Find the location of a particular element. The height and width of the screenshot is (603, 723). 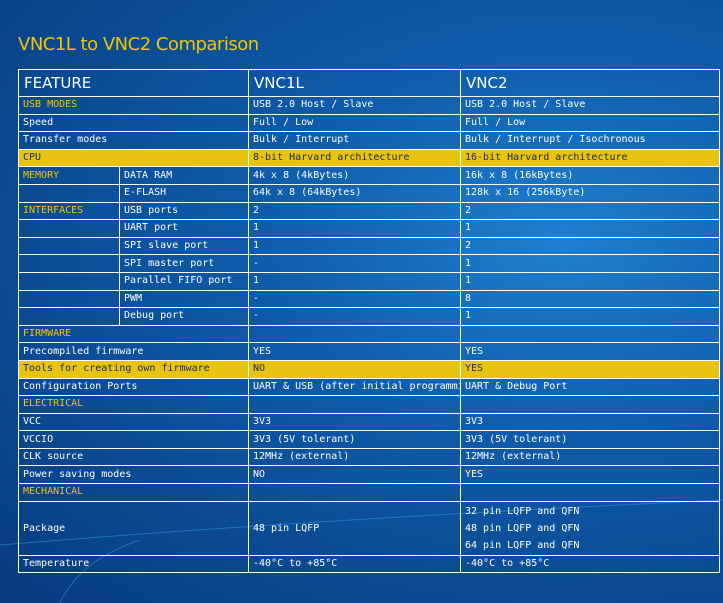

row-sublabel: E-FLASH is located at coordinates (184, 193).